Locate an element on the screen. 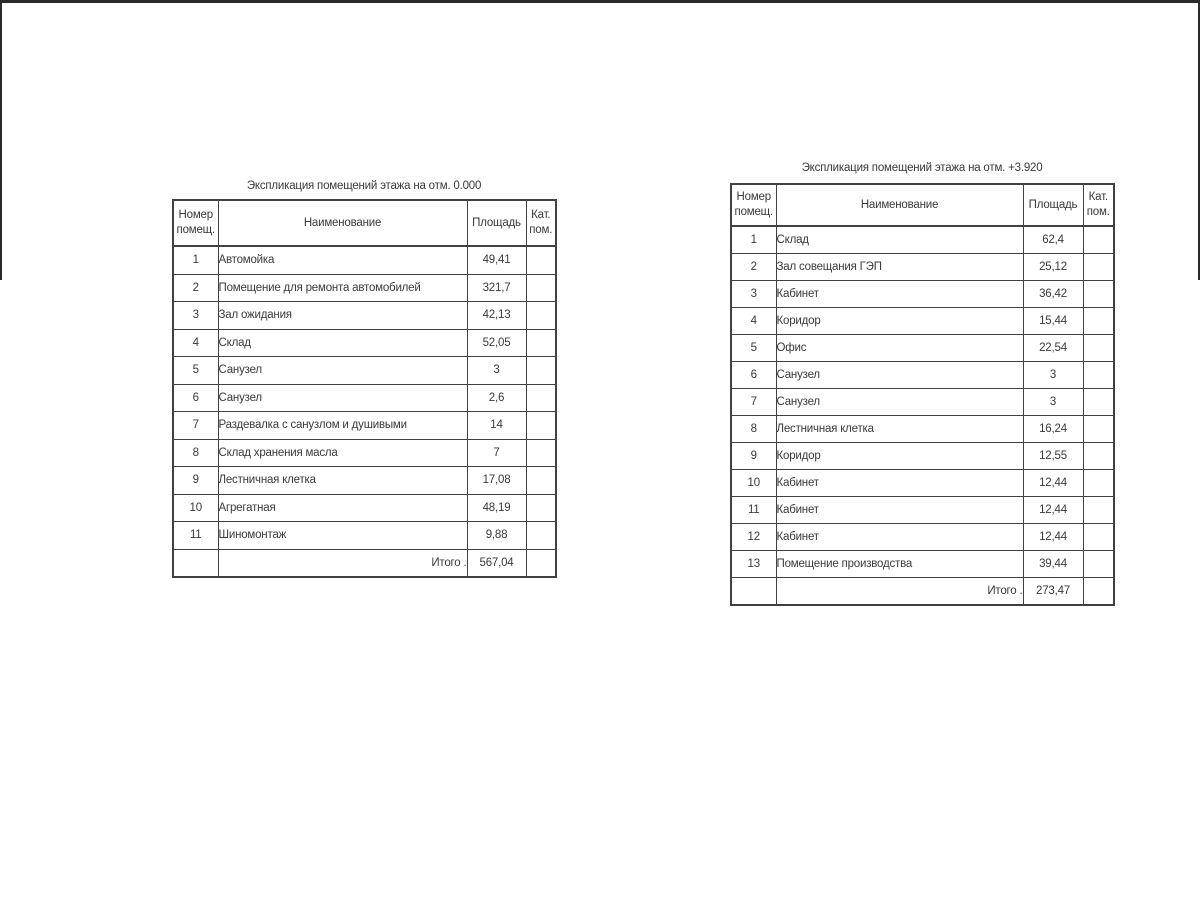  table-row: 7 Раздевалка с санузлом и душивыми 14 is located at coordinates (364, 425).